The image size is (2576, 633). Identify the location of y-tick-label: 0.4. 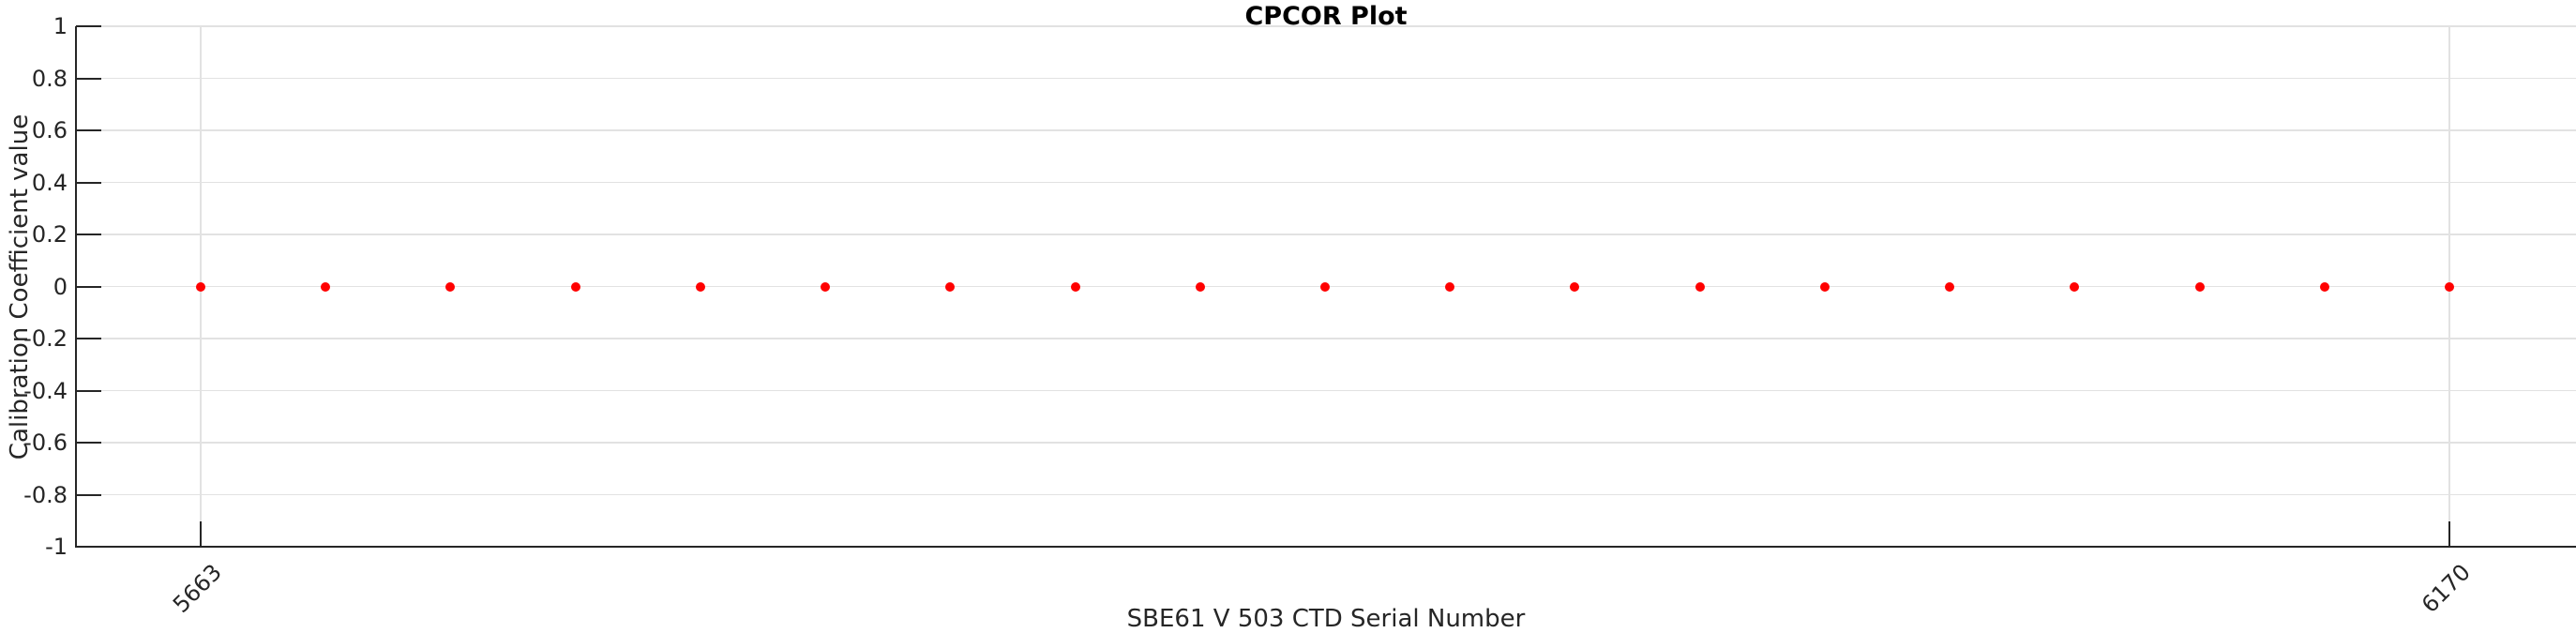
(49, 182).